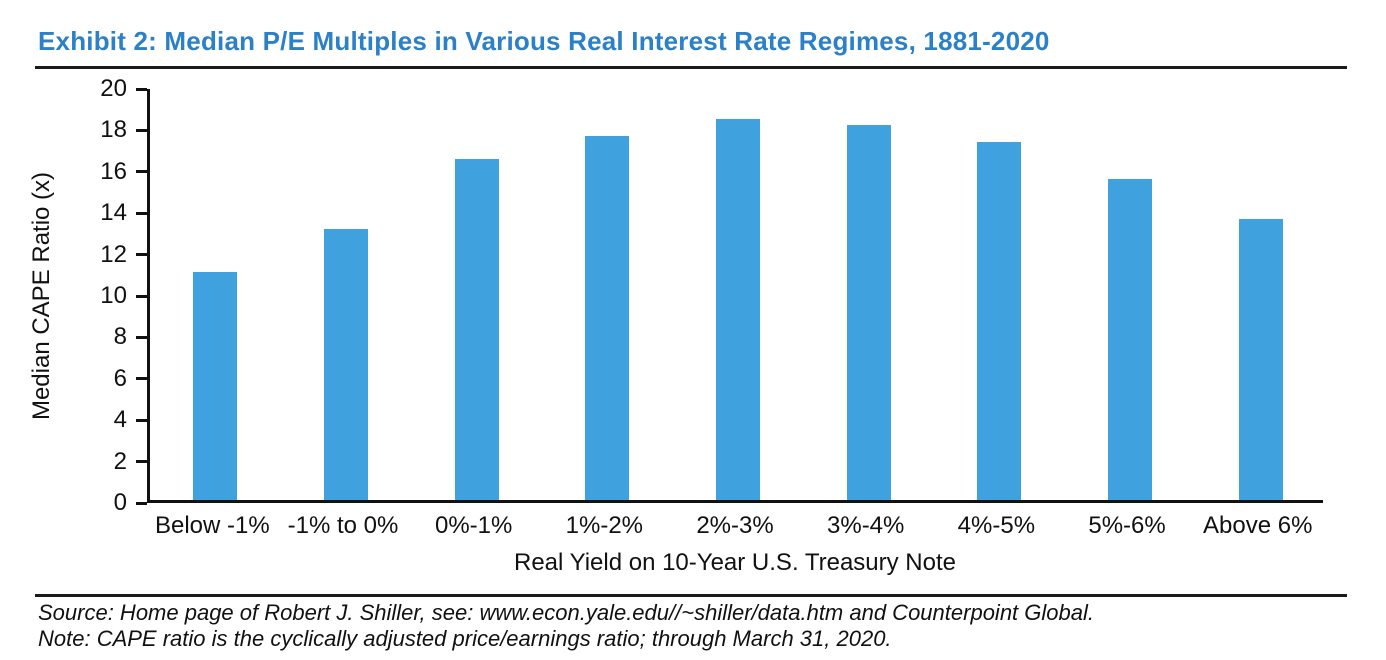 This screenshot has height=660, width=1386. What do you see at coordinates (738, 309) in the screenshot?
I see `bar-2%-3%` at bounding box center [738, 309].